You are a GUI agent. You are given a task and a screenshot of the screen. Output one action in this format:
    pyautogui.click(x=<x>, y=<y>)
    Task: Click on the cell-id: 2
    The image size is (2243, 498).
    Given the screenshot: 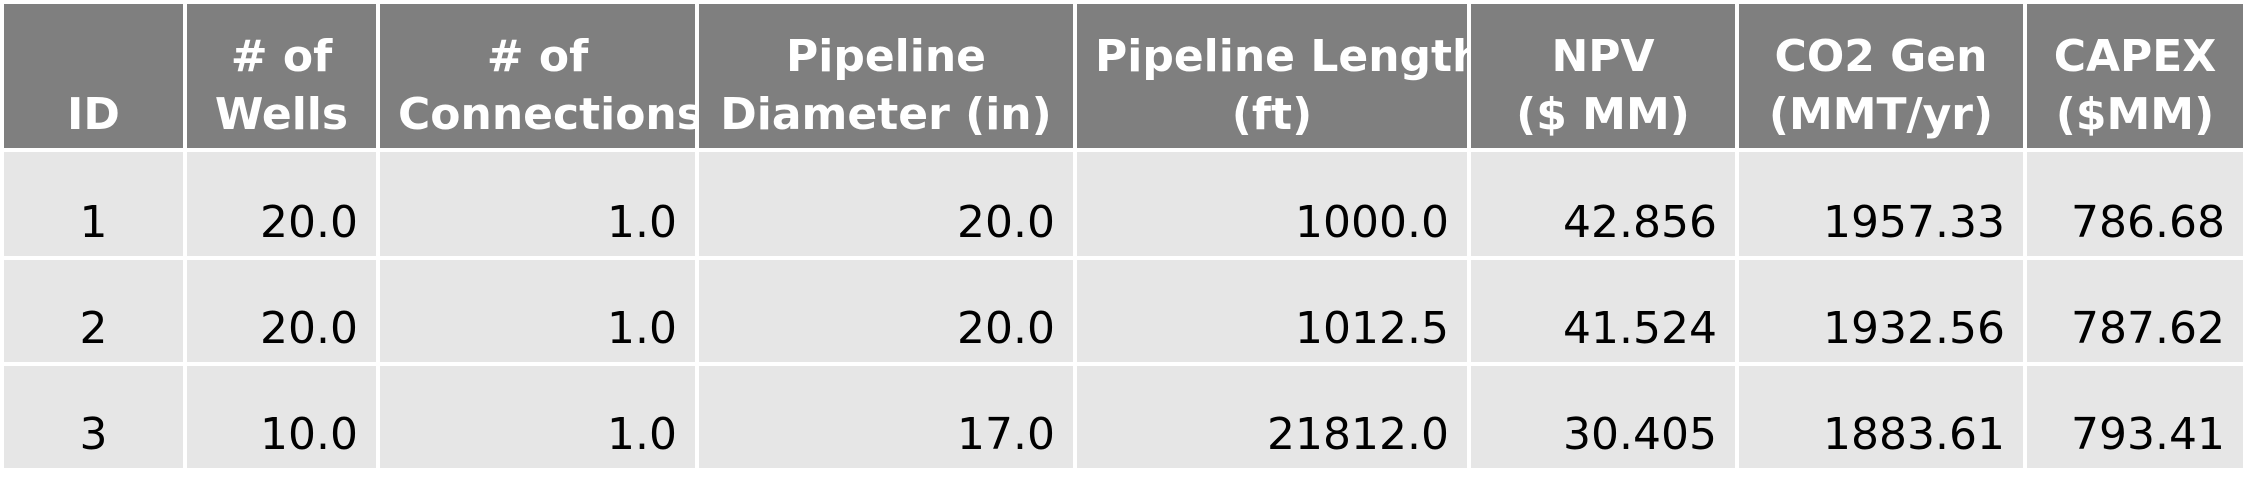 What is the action you would take?
    pyautogui.click(x=93, y=311)
    